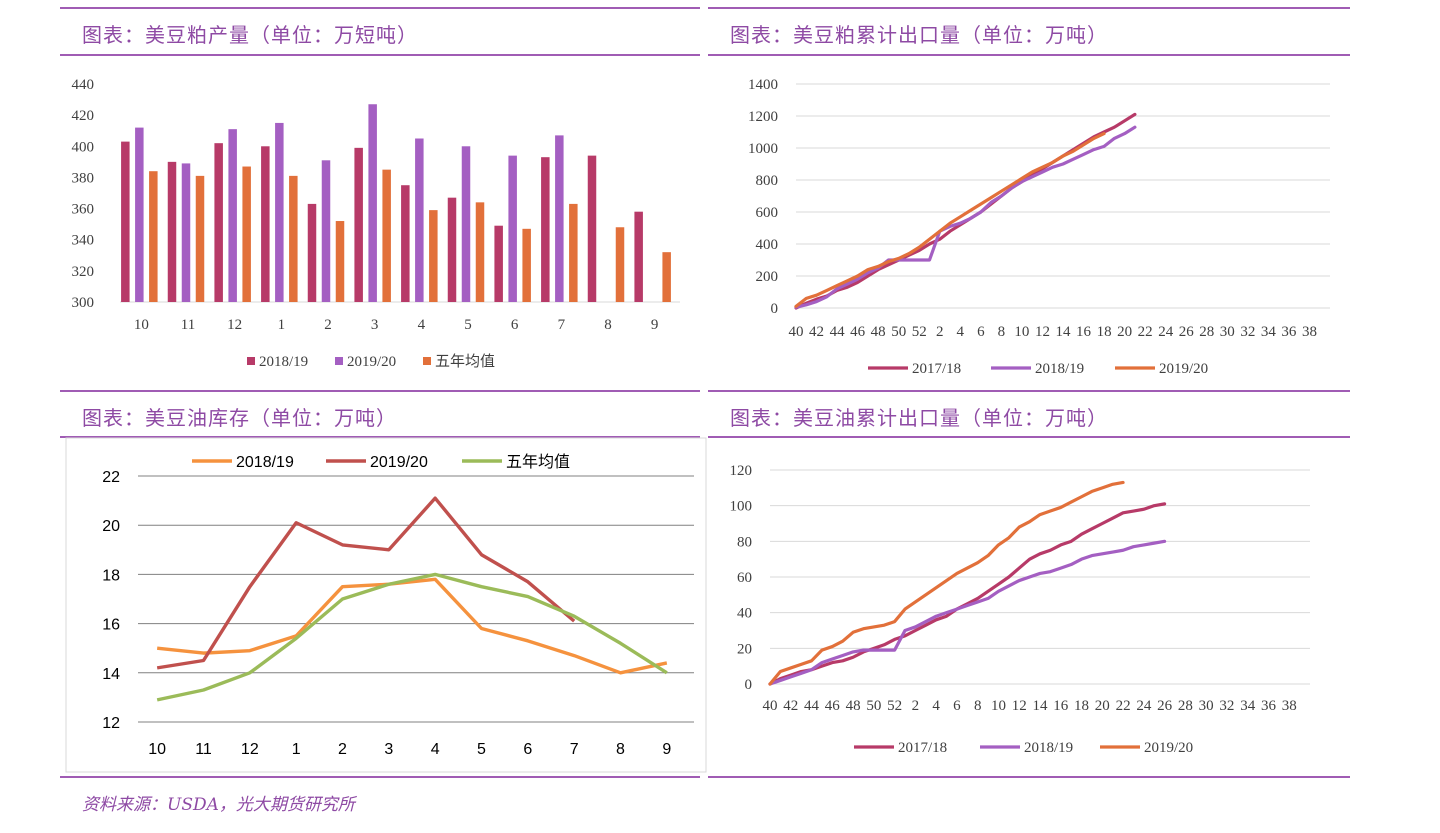 The image size is (1440, 833). What do you see at coordinates (763, 149) in the screenshot?
I see `y-tick-label: 1000` at bounding box center [763, 149].